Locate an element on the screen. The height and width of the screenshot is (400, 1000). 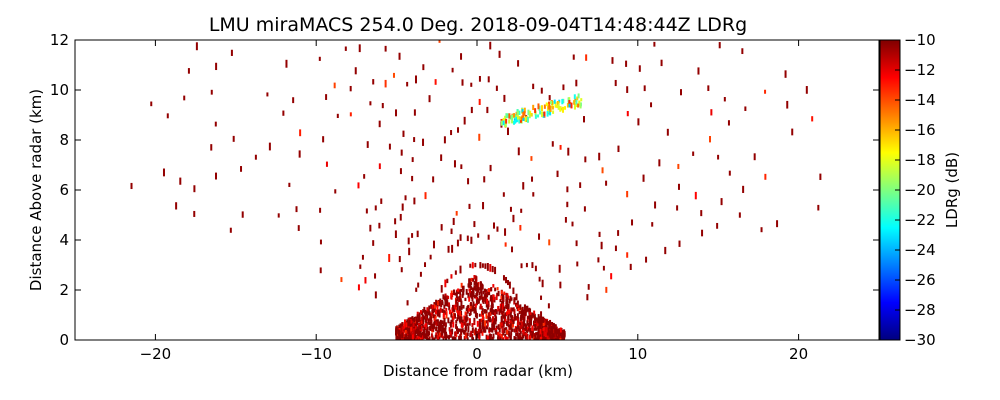
y-tick-label: 0 is located at coordinates (64, 340).